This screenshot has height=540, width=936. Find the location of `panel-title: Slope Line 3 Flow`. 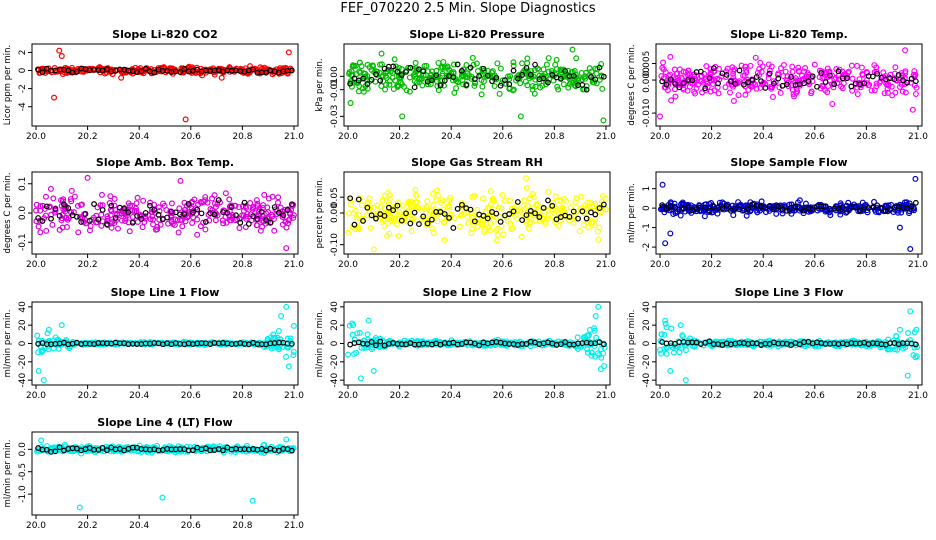

panel-title: Slope Line 3 Flow is located at coordinates (789, 292).